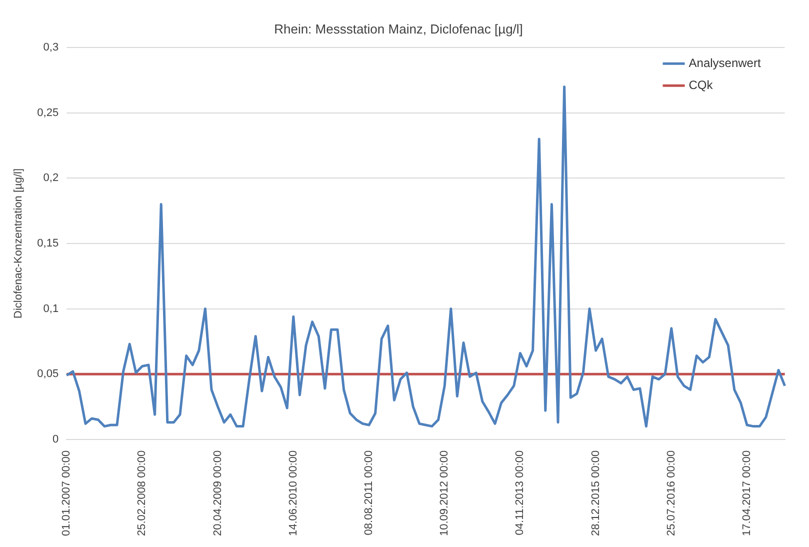 The height and width of the screenshot is (547, 809). What do you see at coordinates (747, 493) in the screenshot?
I see `x-tick-label: 17.04.2017 00:00` at bounding box center [747, 493].